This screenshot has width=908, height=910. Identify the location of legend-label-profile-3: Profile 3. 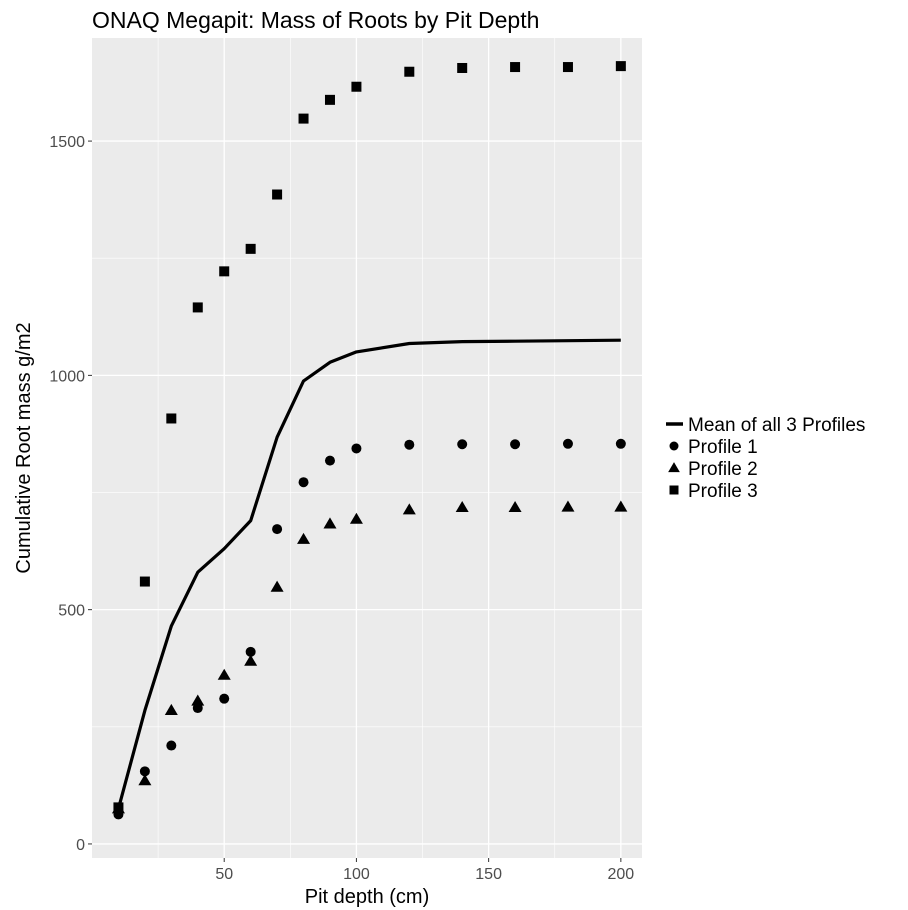
(723, 491).